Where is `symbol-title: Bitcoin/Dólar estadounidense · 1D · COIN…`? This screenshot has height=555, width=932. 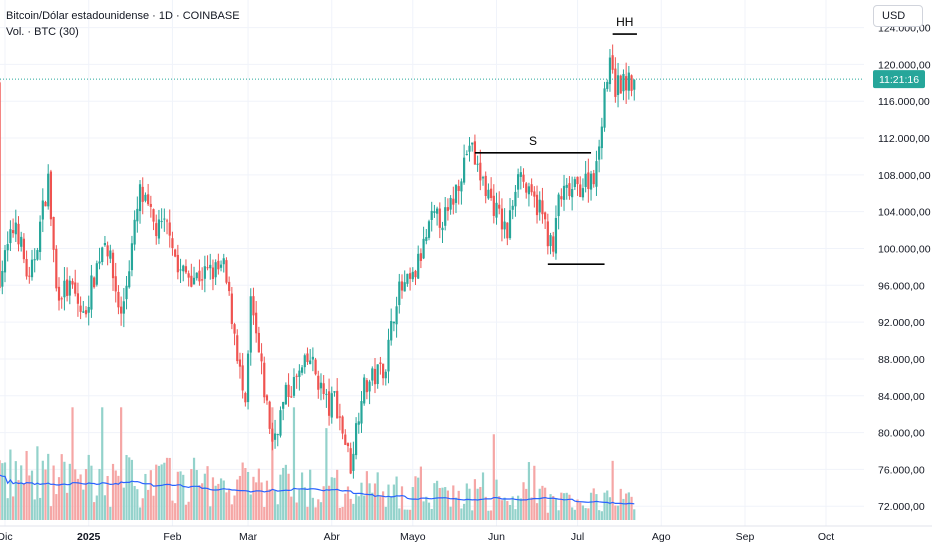 symbol-title: Bitcoin/Dólar estadounidense · 1D · COIN… is located at coordinates (123, 16).